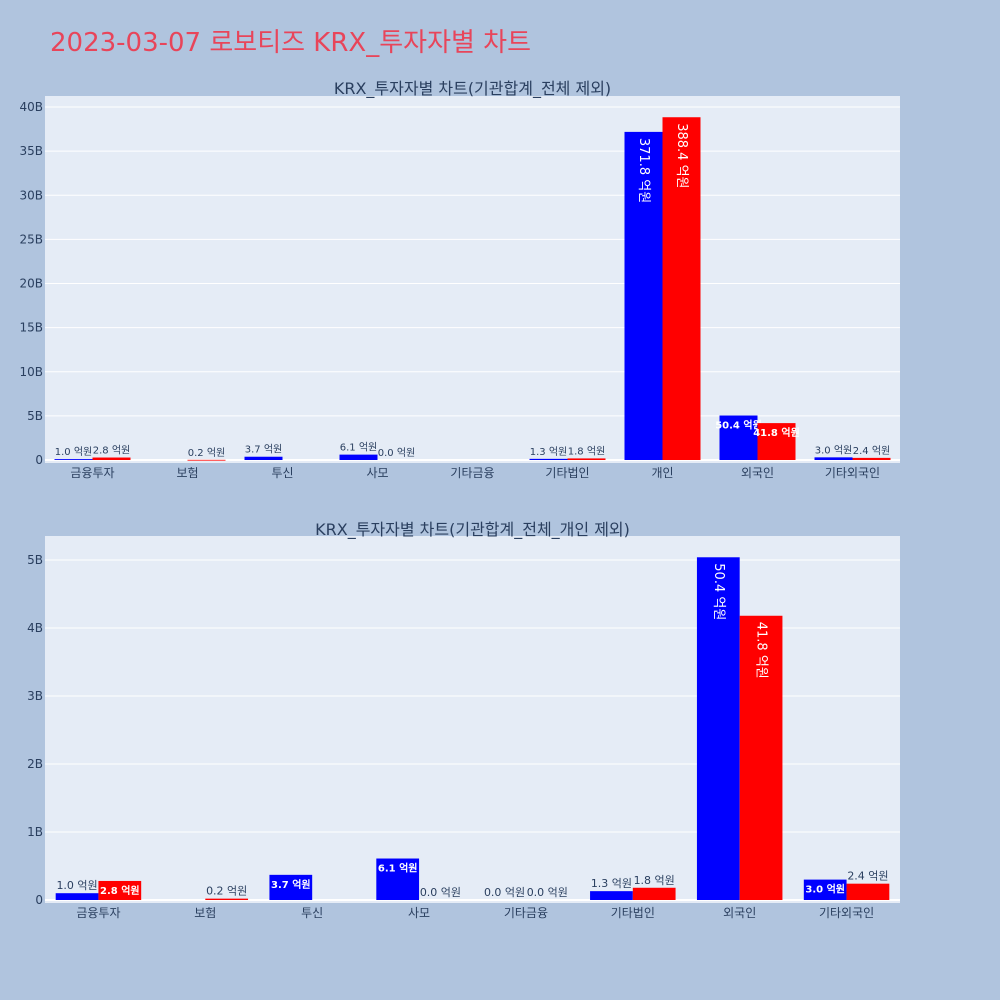 The width and height of the screenshot is (1000, 1000). What do you see at coordinates (643, 170) in the screenshot?
I see `data-label: 371.8 억원` at bounding box center [643, 170].